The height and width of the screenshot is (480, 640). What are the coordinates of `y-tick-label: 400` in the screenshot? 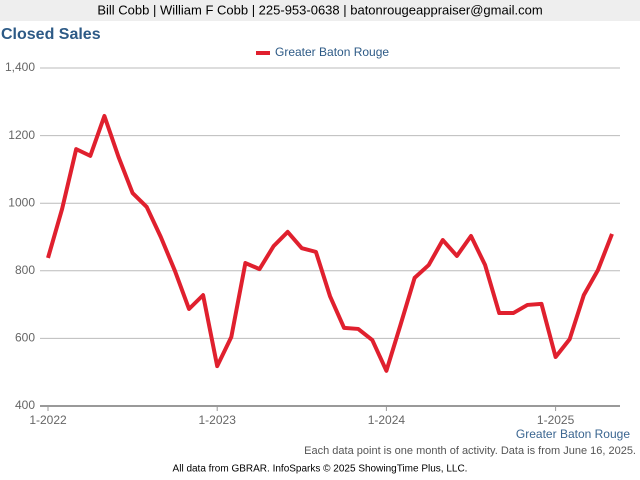 It's located at (25, 405).